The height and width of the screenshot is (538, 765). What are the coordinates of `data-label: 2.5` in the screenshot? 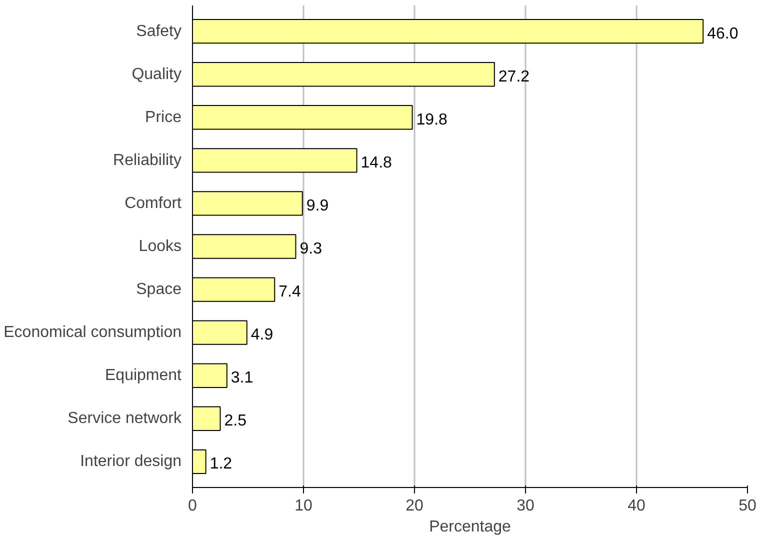 It's located at (235, 421).